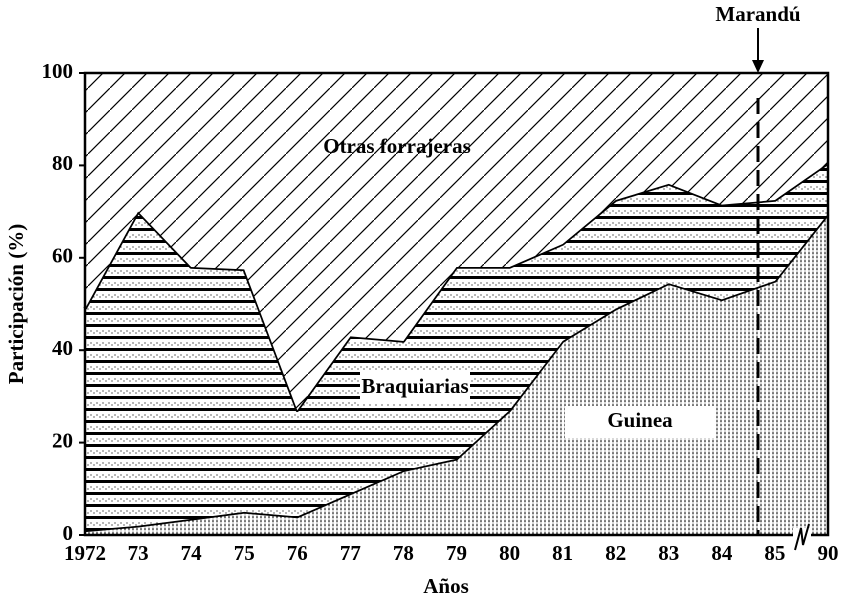 The image size is (845, 601). What do you see at coordinates (62, 440) in the screenshot?
I see `y-tick-label: 20` at bounding box center [62, 440].